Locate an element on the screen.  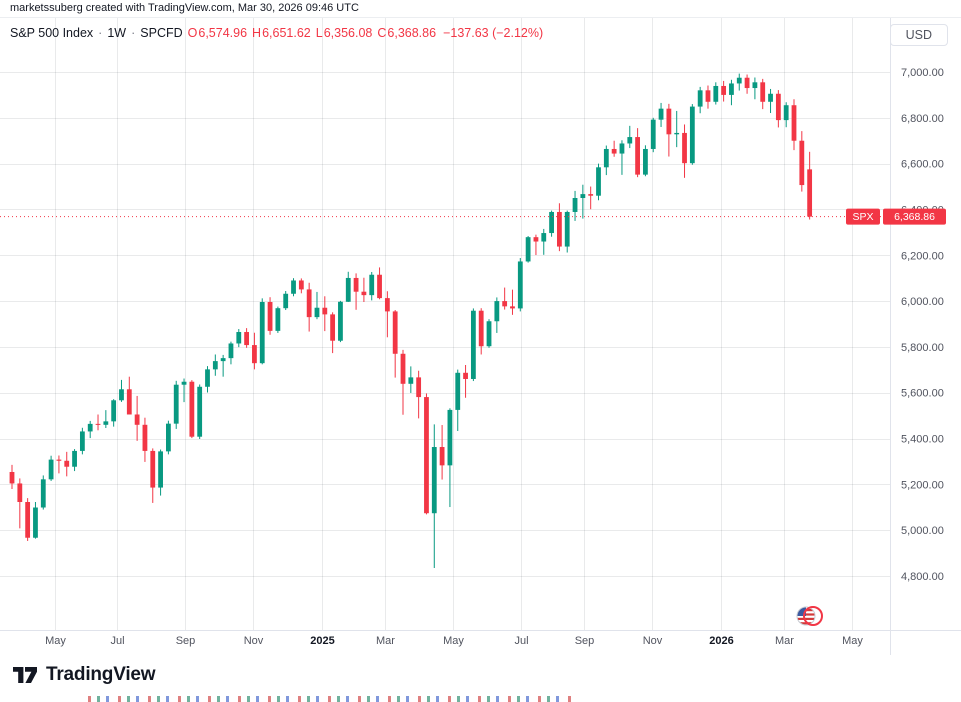
close-letter: C is located at coordinates (382, 33).